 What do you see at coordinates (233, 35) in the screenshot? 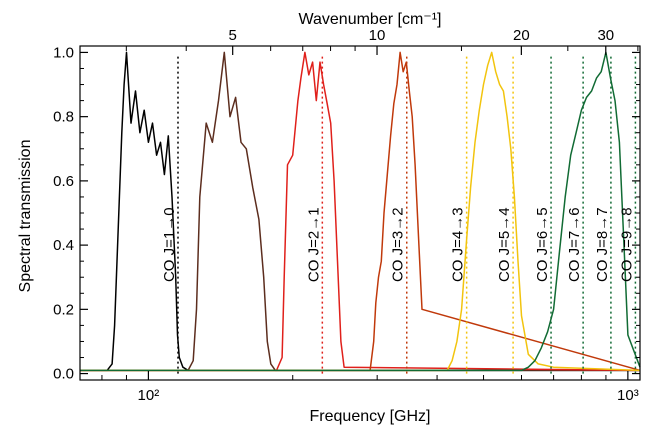
I see `x2-tick-label: 5` at bounding box center [233, 35].